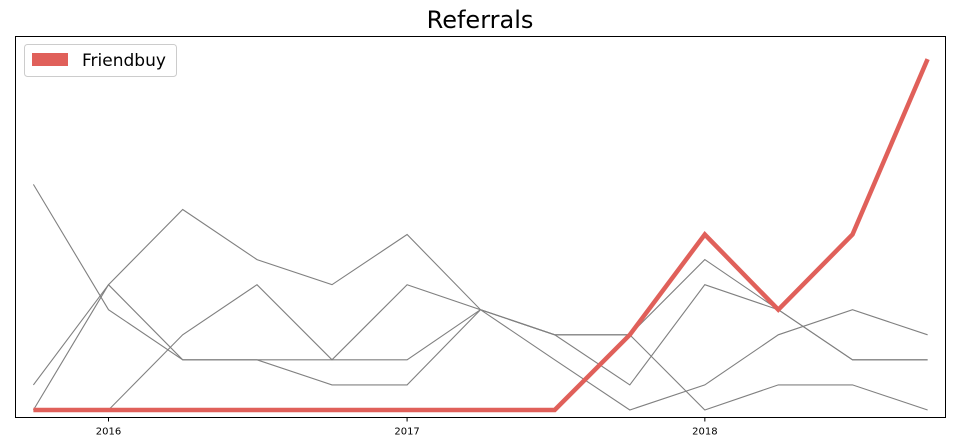  I want to click on chart-title: Referrals, so click(480, 20).